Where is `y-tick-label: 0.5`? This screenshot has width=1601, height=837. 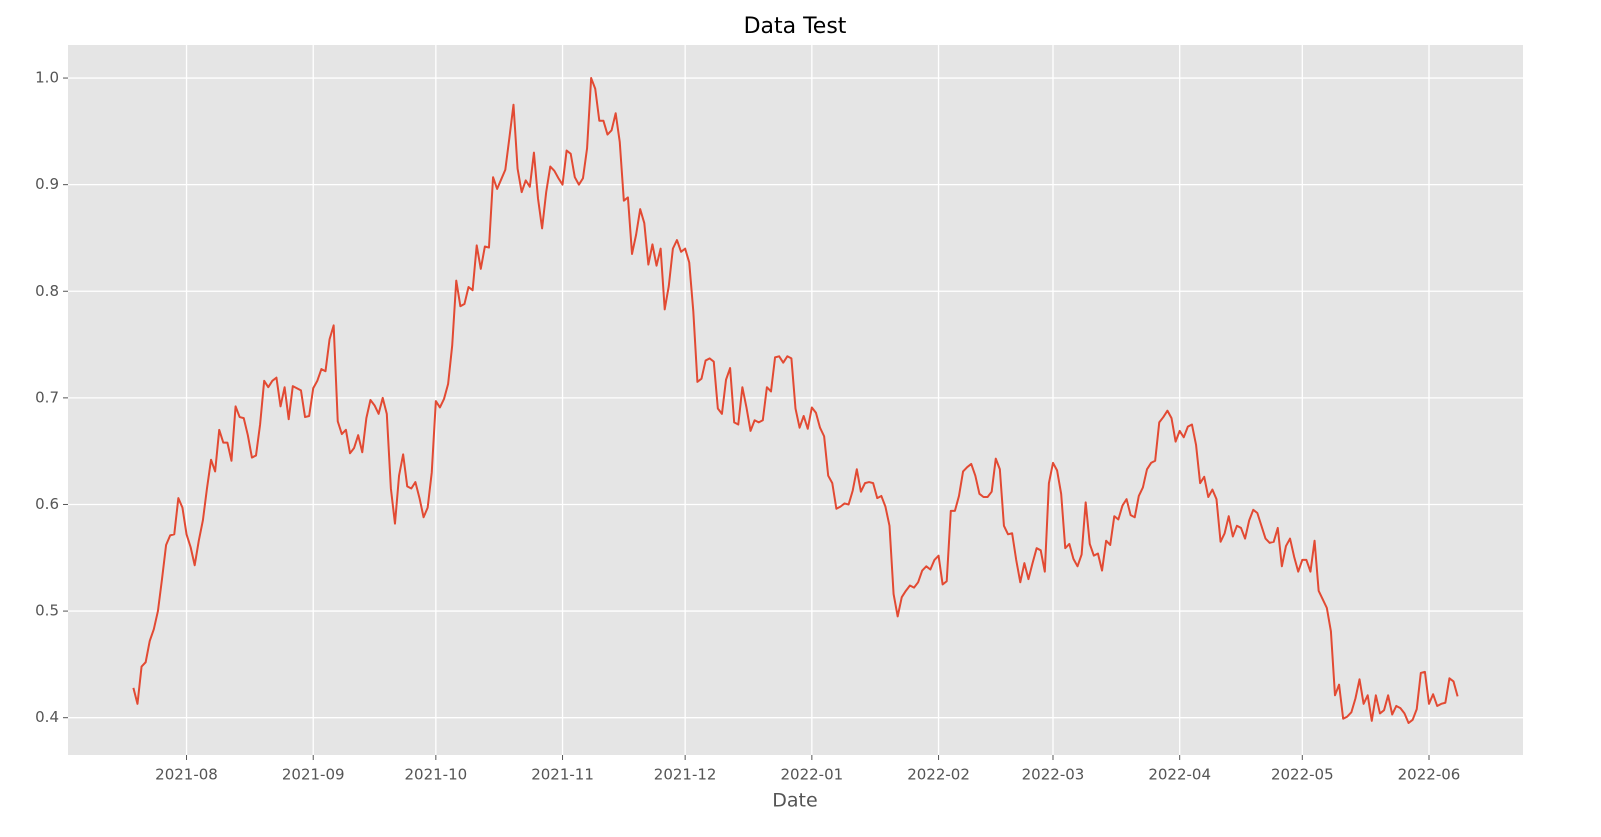
y-tick-label: 0.5 is located at coordinates (47, 611).